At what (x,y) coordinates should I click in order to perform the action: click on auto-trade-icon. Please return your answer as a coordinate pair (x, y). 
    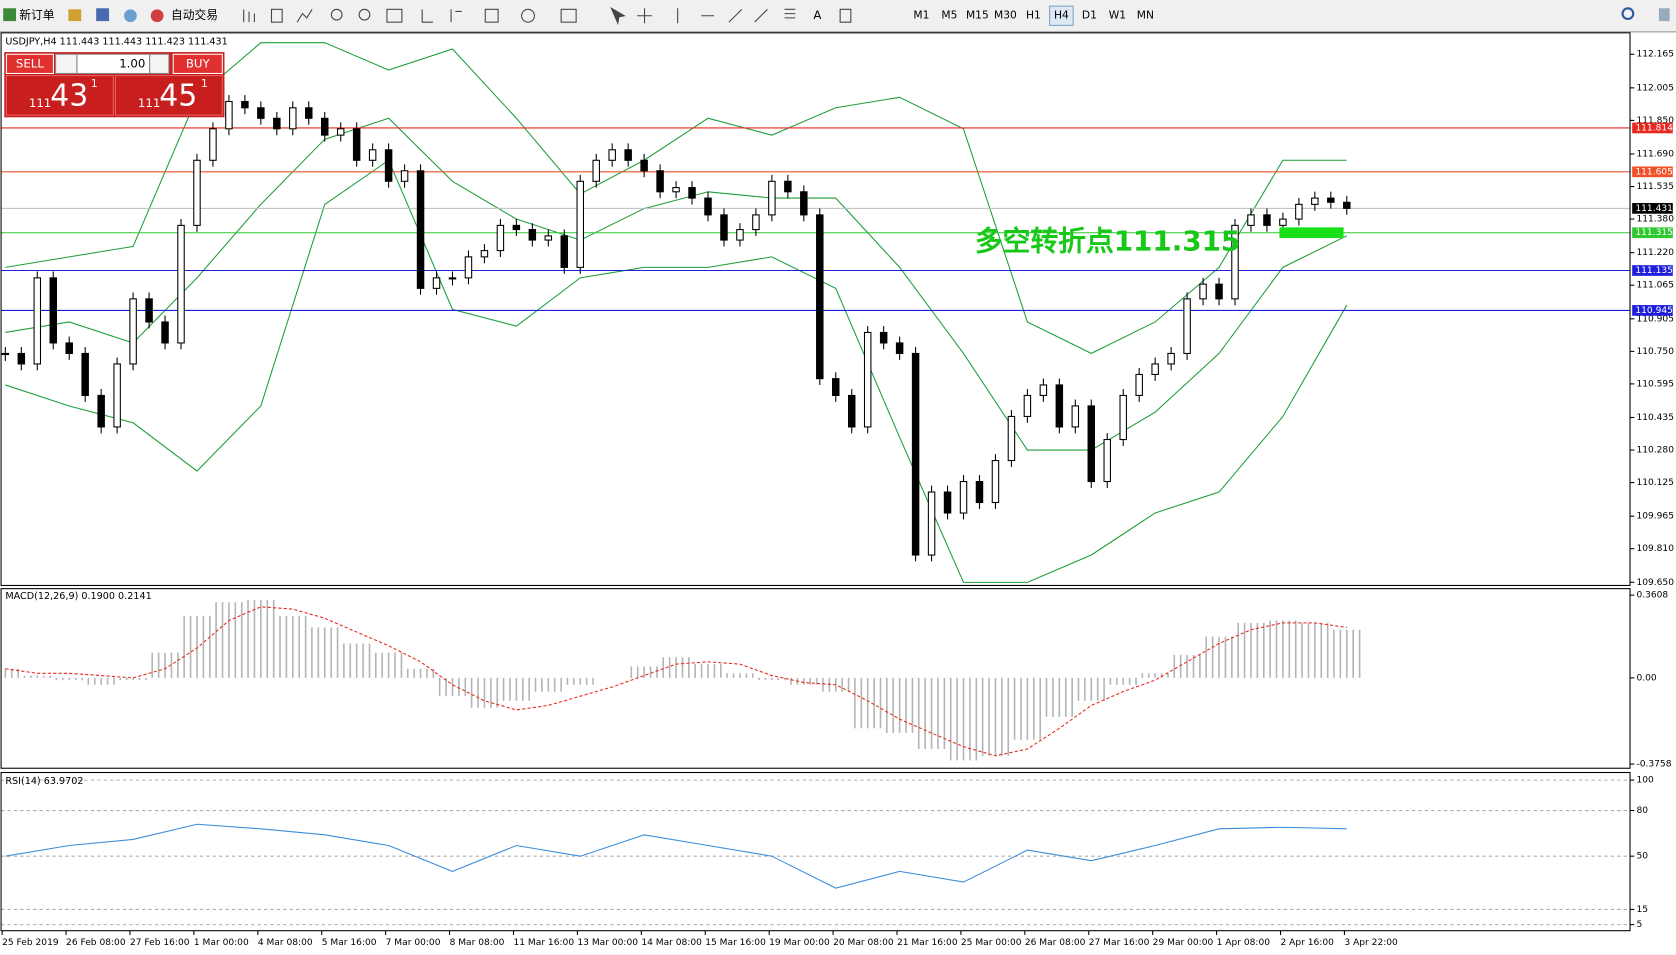
    Looking at the image, I should click on (157, 16).